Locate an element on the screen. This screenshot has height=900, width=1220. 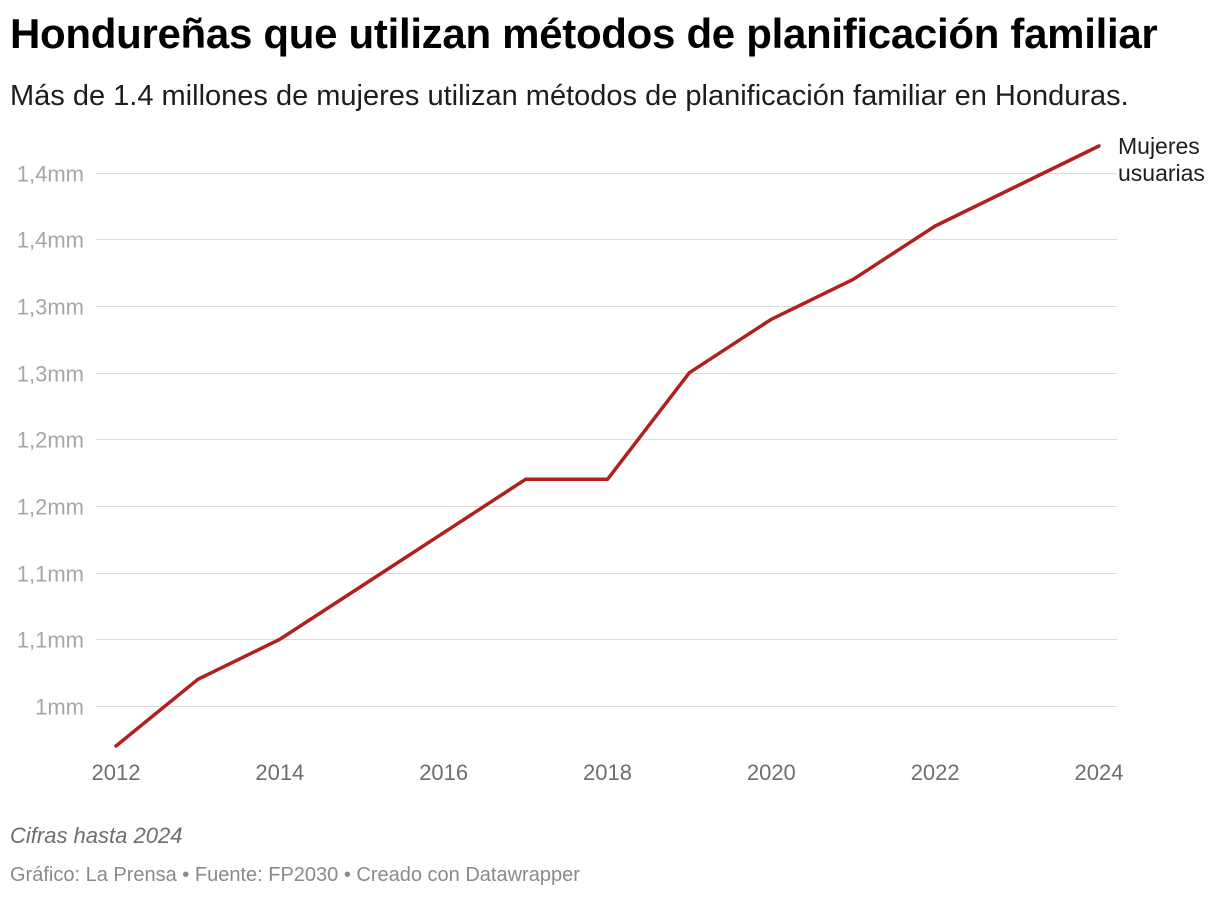
x-tick-label: 2014 is located at coordinates (279, 772).